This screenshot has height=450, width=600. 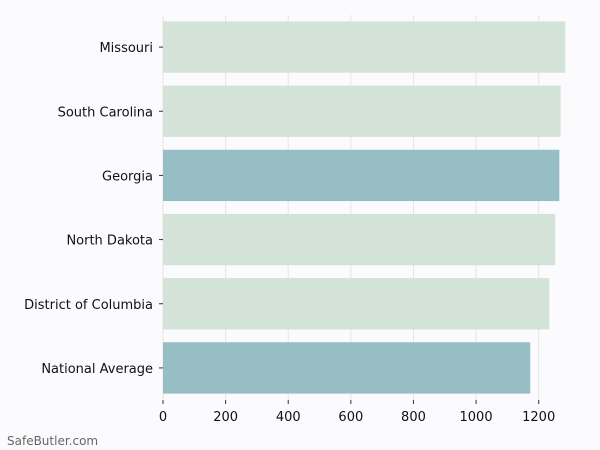 I want to click on x-tick-label: 400, so click(x=288, y=417).